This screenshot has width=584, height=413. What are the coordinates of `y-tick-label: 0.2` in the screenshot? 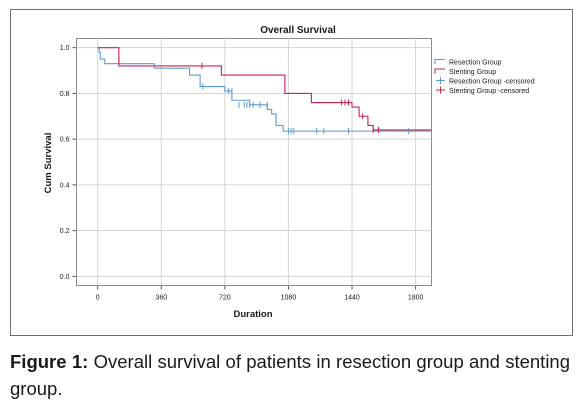 It's located at (65, 231).